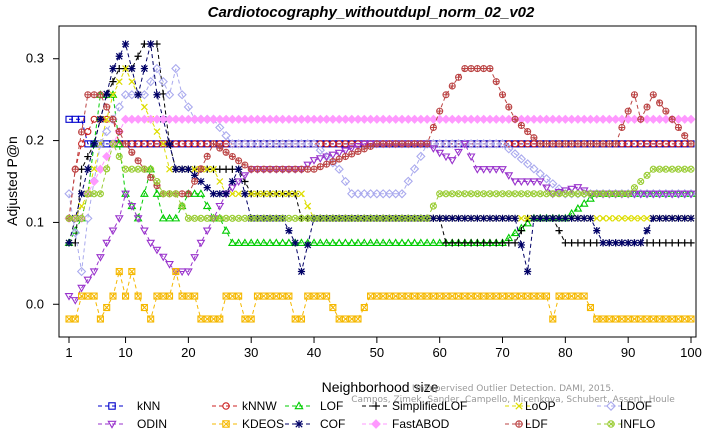 Image resolution: width=702 pixels, height=434 pixels. Describe the element at coordinates (380, 295) in the screenshot. I see `series-kdeos` at that location.